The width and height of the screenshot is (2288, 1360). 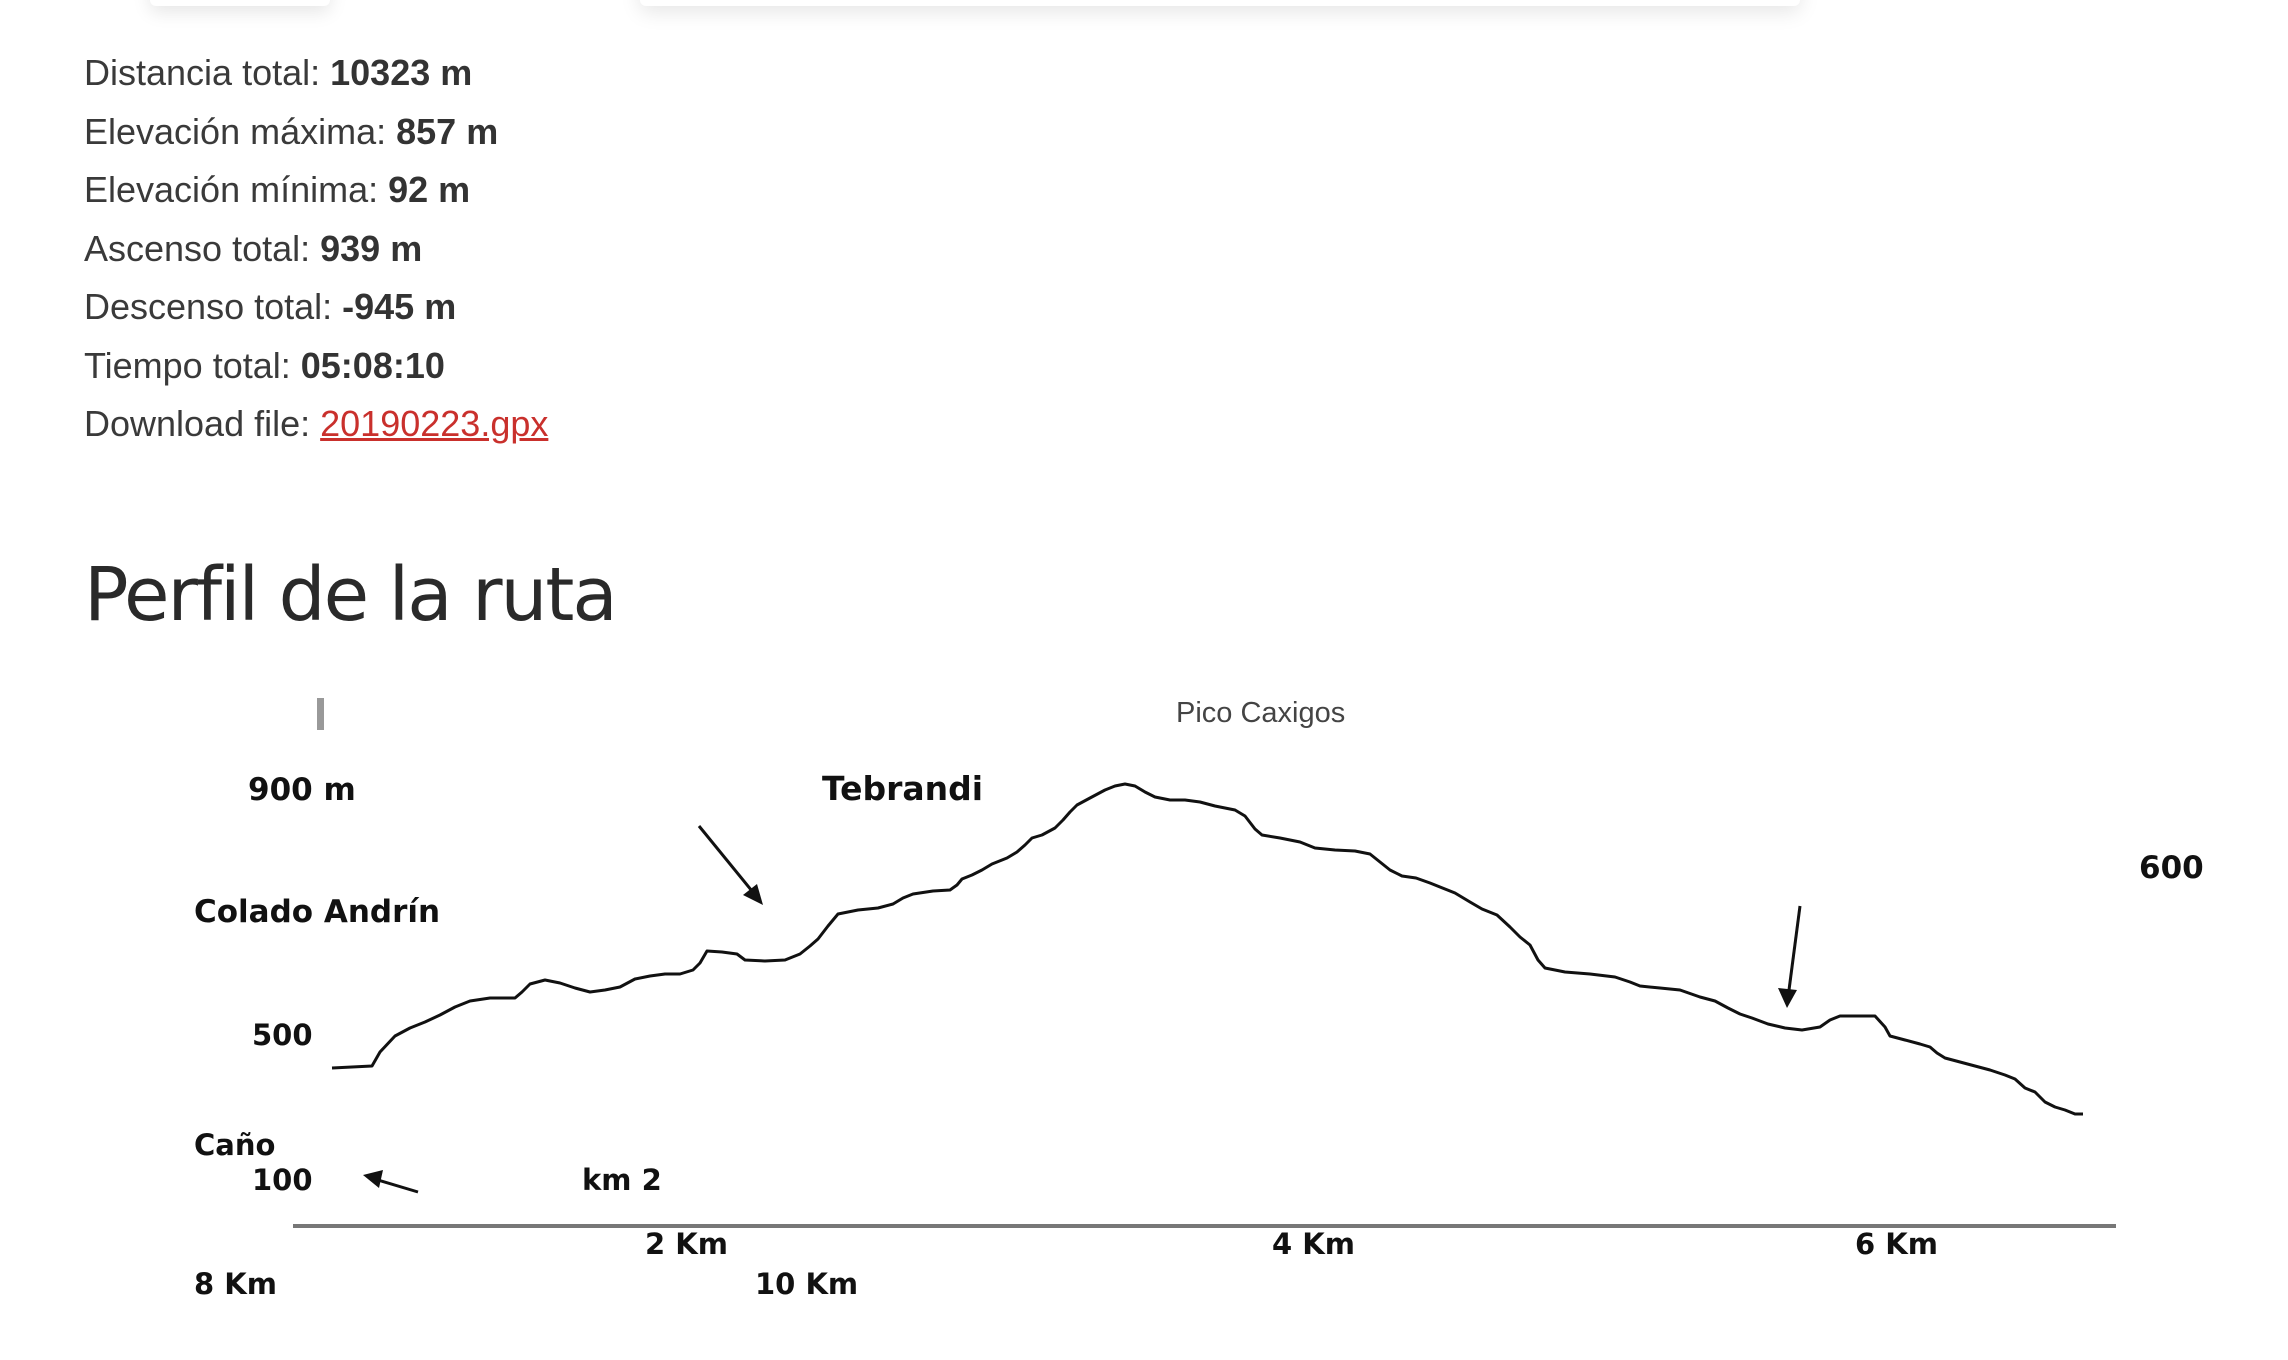 What do you see at coordinates (1260, 713) in the screenshot?
I see `label-pico-caxigos: Pico Caxigos` at bounding box center [1260, 713].